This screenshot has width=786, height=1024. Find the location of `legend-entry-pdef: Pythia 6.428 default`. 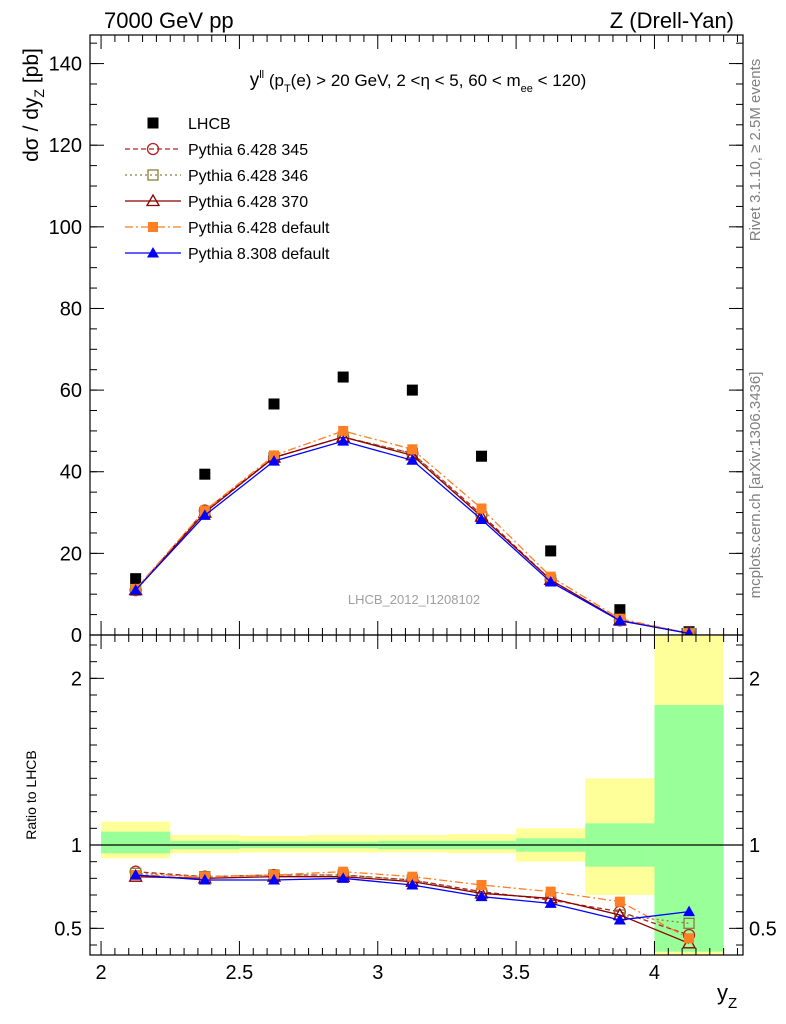

legend-entry-pdef: Pythia 6.428 default is located at coordinates (227, 228).